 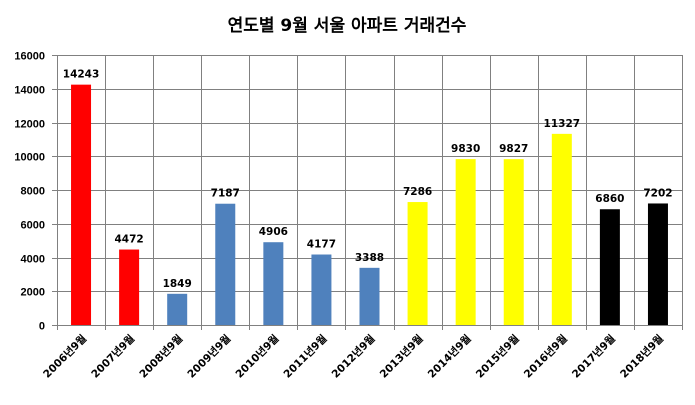 I want to click on x-tick-label: 2018년9월, so click(x=641, y=356).